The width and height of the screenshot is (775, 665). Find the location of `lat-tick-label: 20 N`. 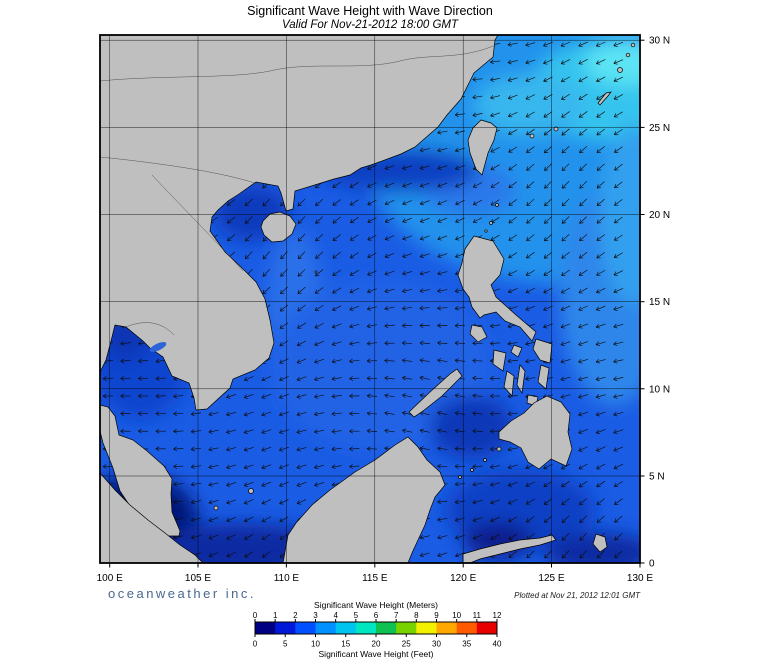

lat-tick-label: 20 N is located at coordinates (659, 215).